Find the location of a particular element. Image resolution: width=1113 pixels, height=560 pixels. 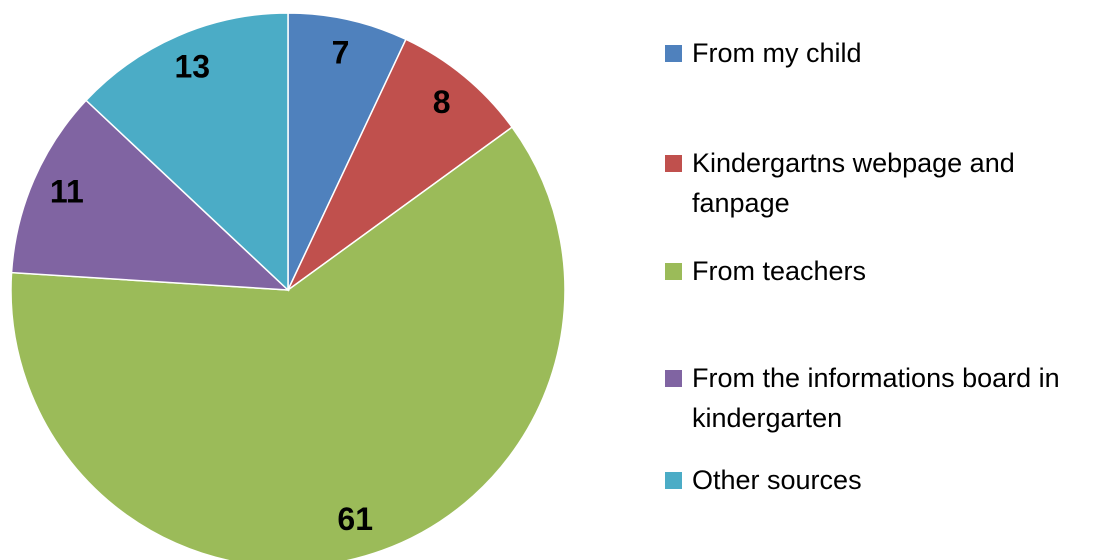

data-label: 13 is located at coordinates (192, 66).